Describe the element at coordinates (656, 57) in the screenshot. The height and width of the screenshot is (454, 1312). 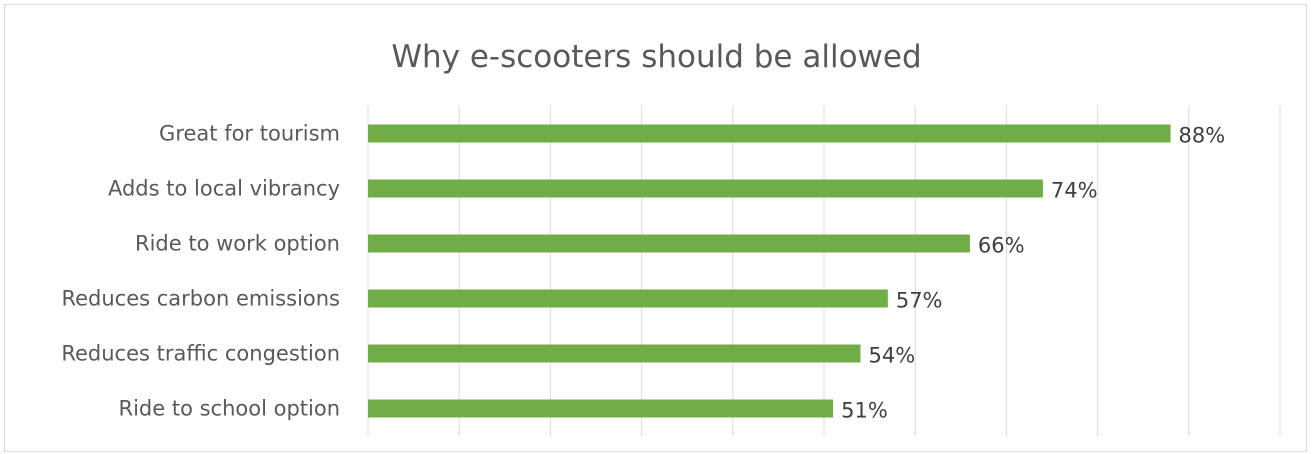
I see `chart-title: Why e-scooters should be allowed` at that location.